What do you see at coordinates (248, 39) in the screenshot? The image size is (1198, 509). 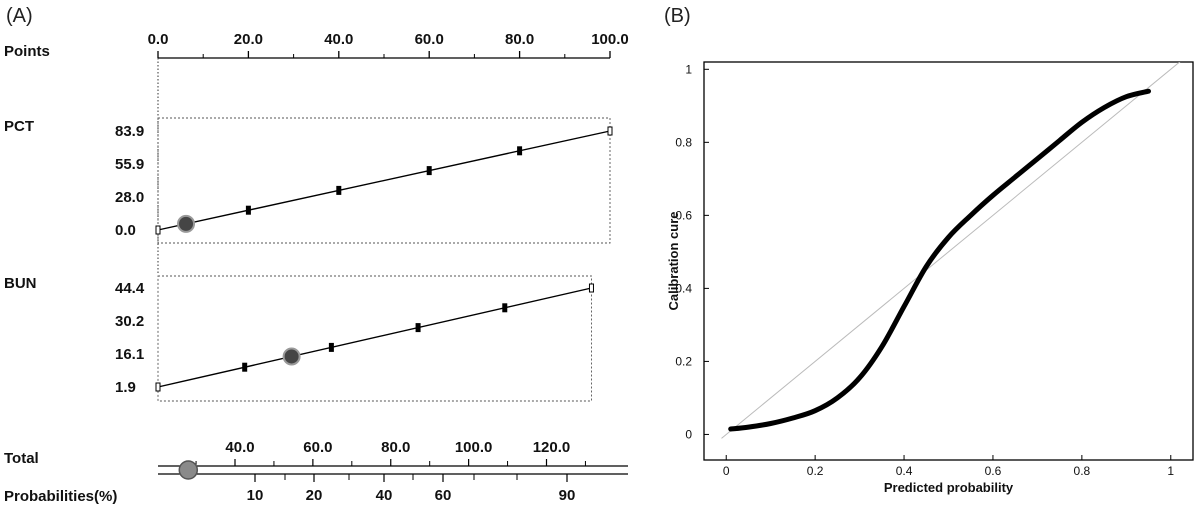 I see `points-tick-label: 20.0` at bounding box center [248, 39].